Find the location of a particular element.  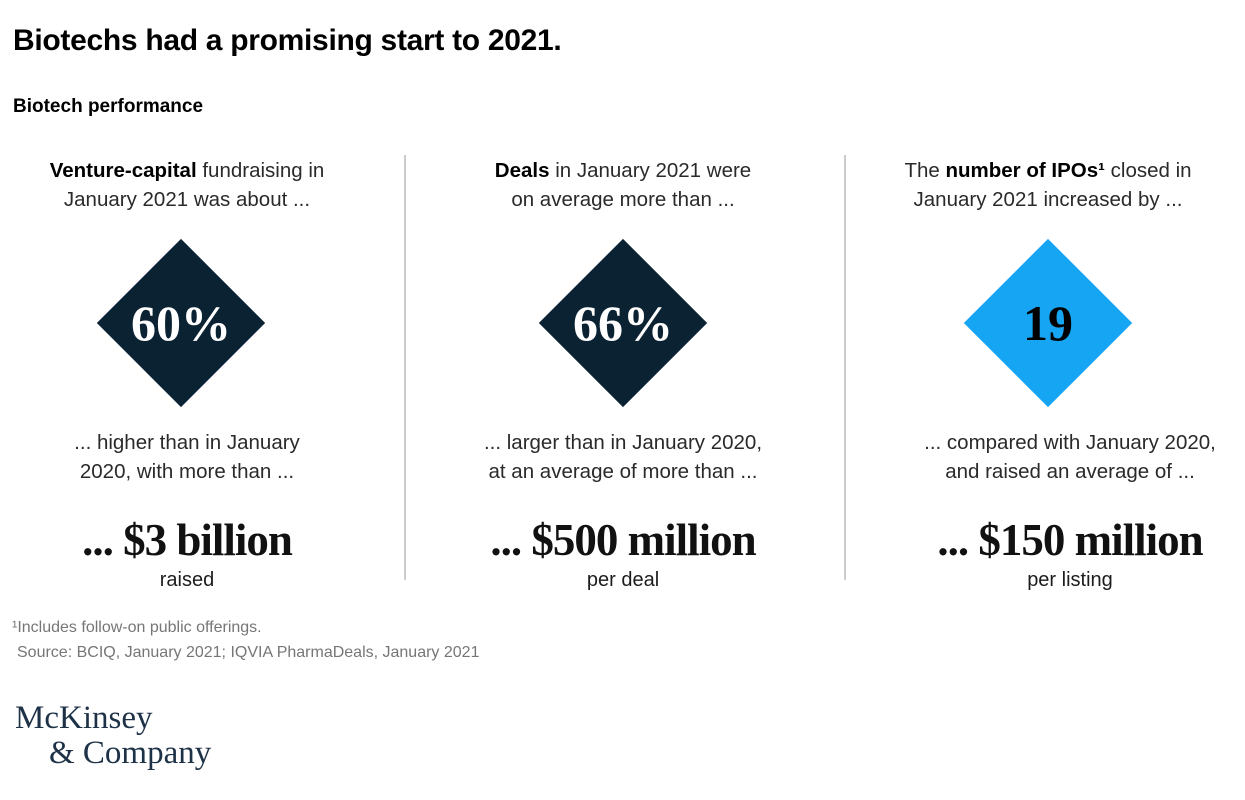

header-bold: Deals is located at coordinates (522, 170).